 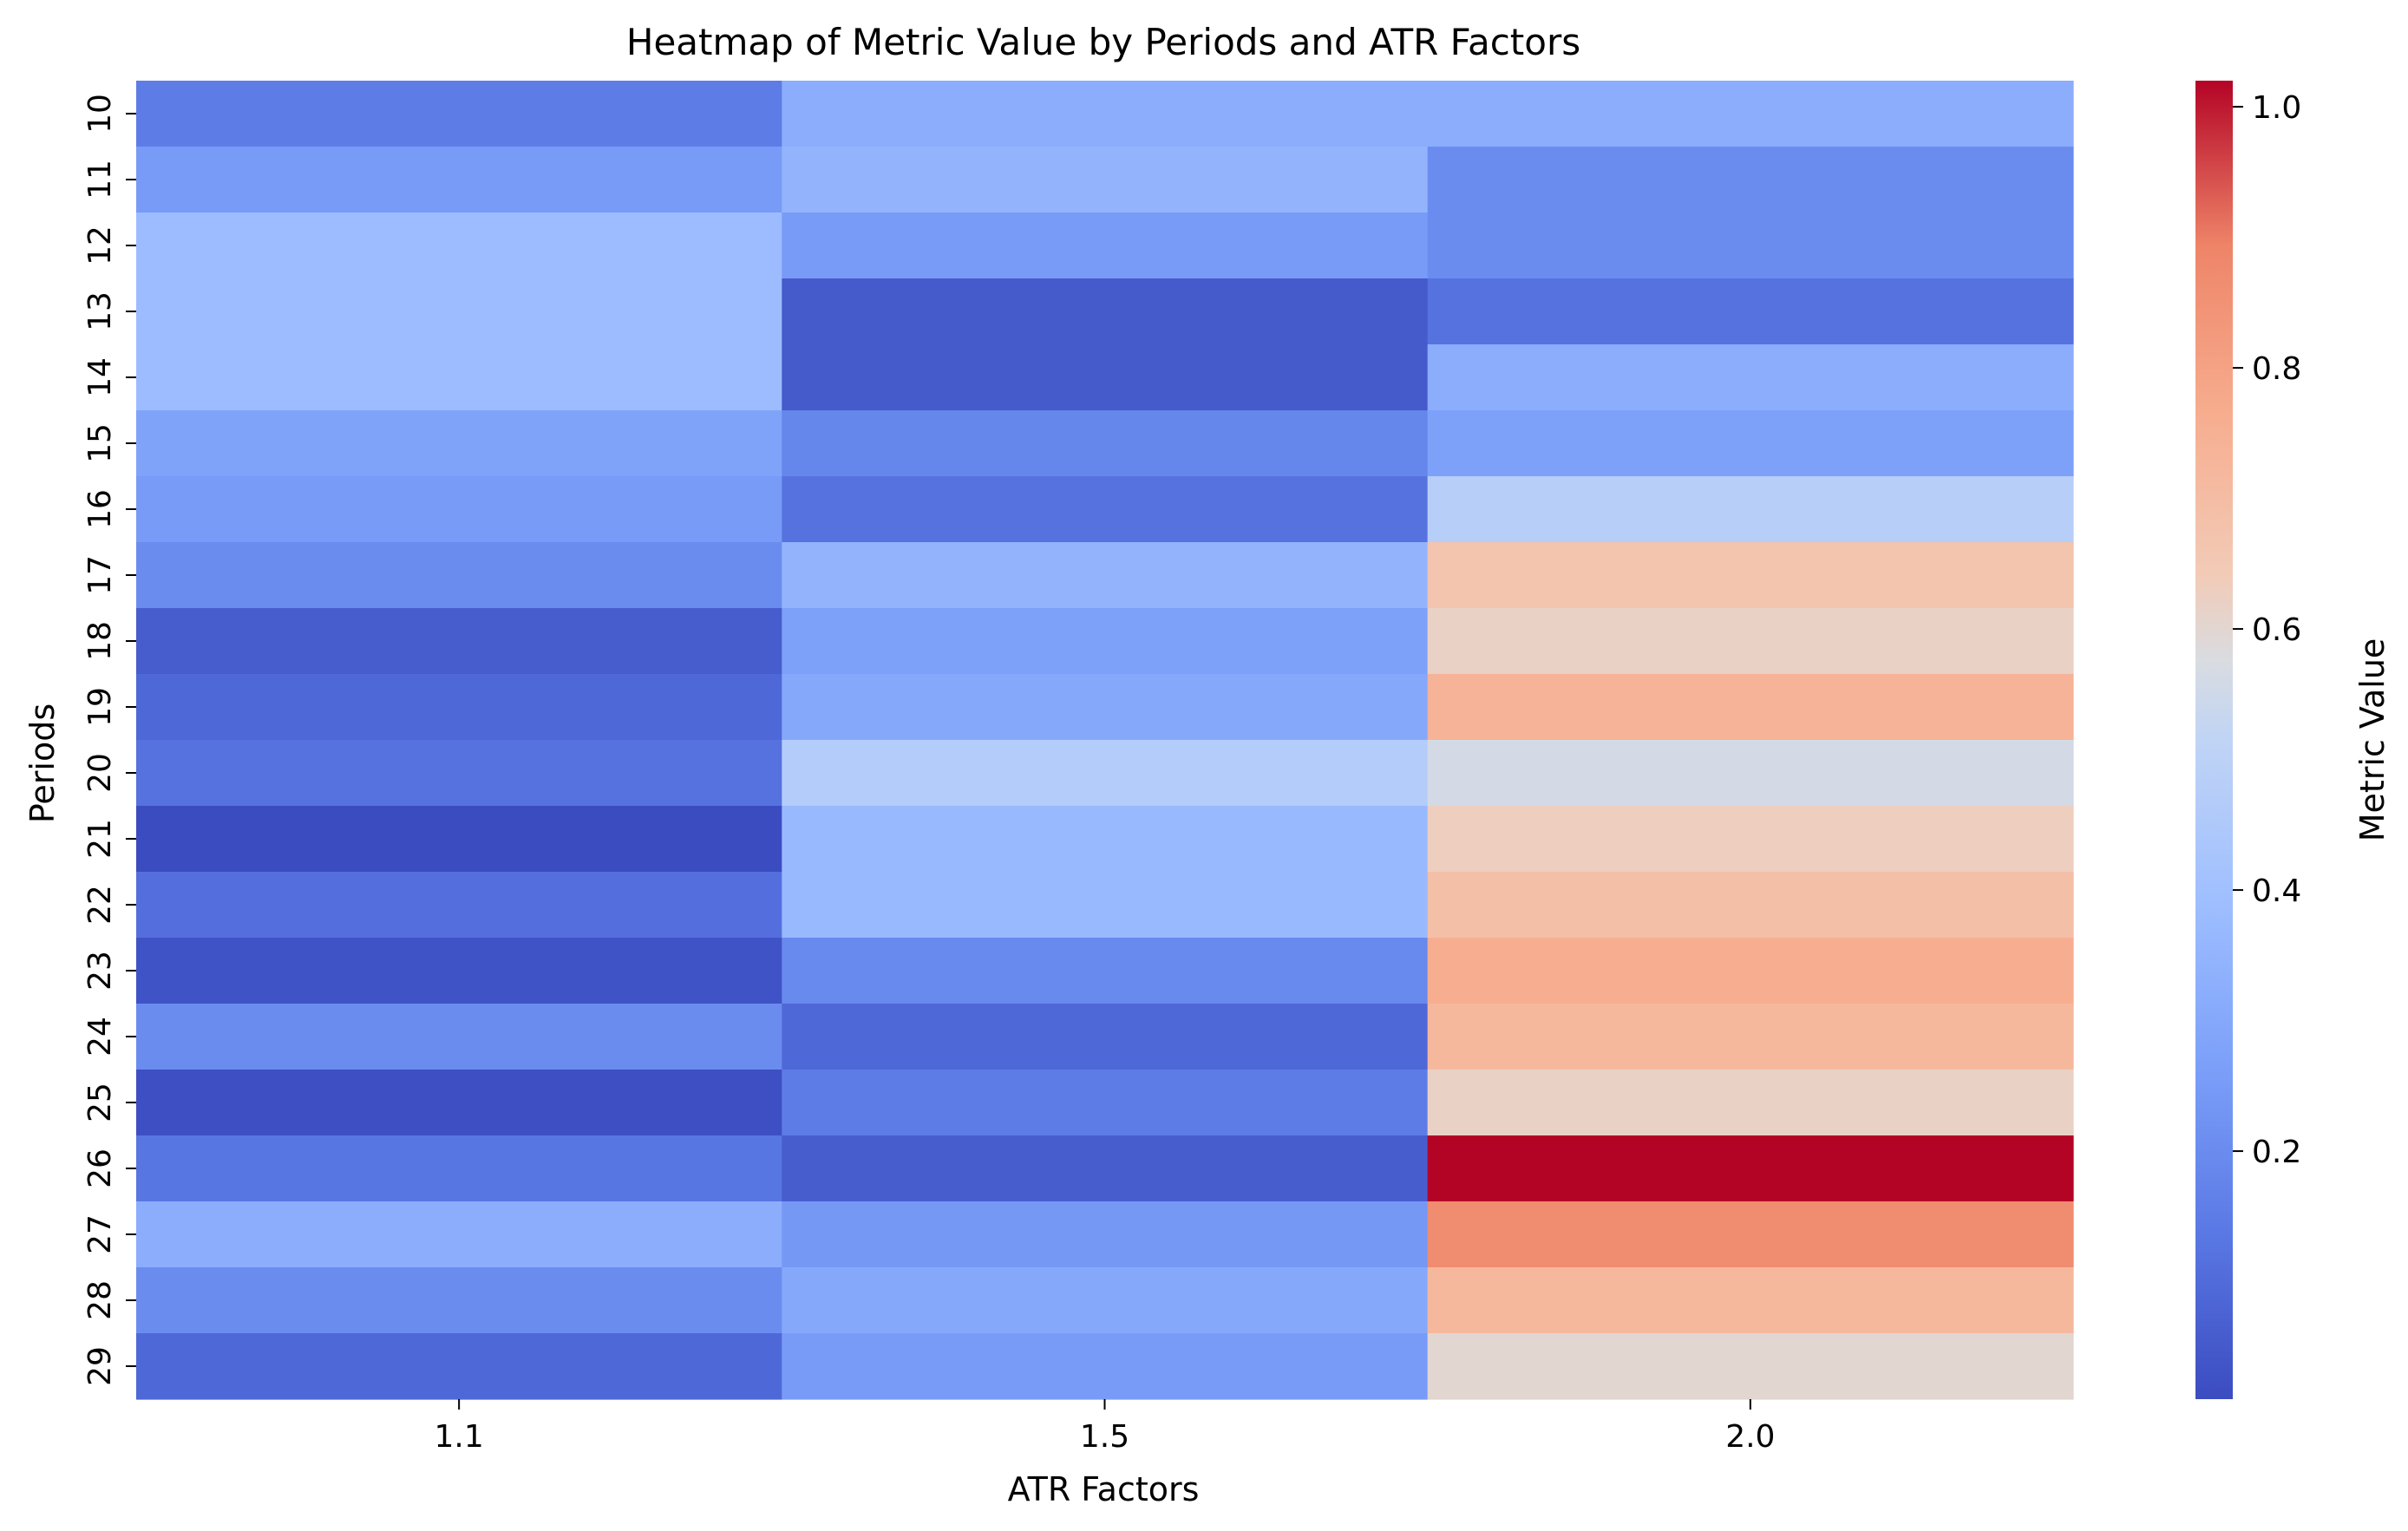 What do you see at coordinates (42, 763) in the screenshot?
I see `y-axis-label: Periods` at bounding box center [42, 763].